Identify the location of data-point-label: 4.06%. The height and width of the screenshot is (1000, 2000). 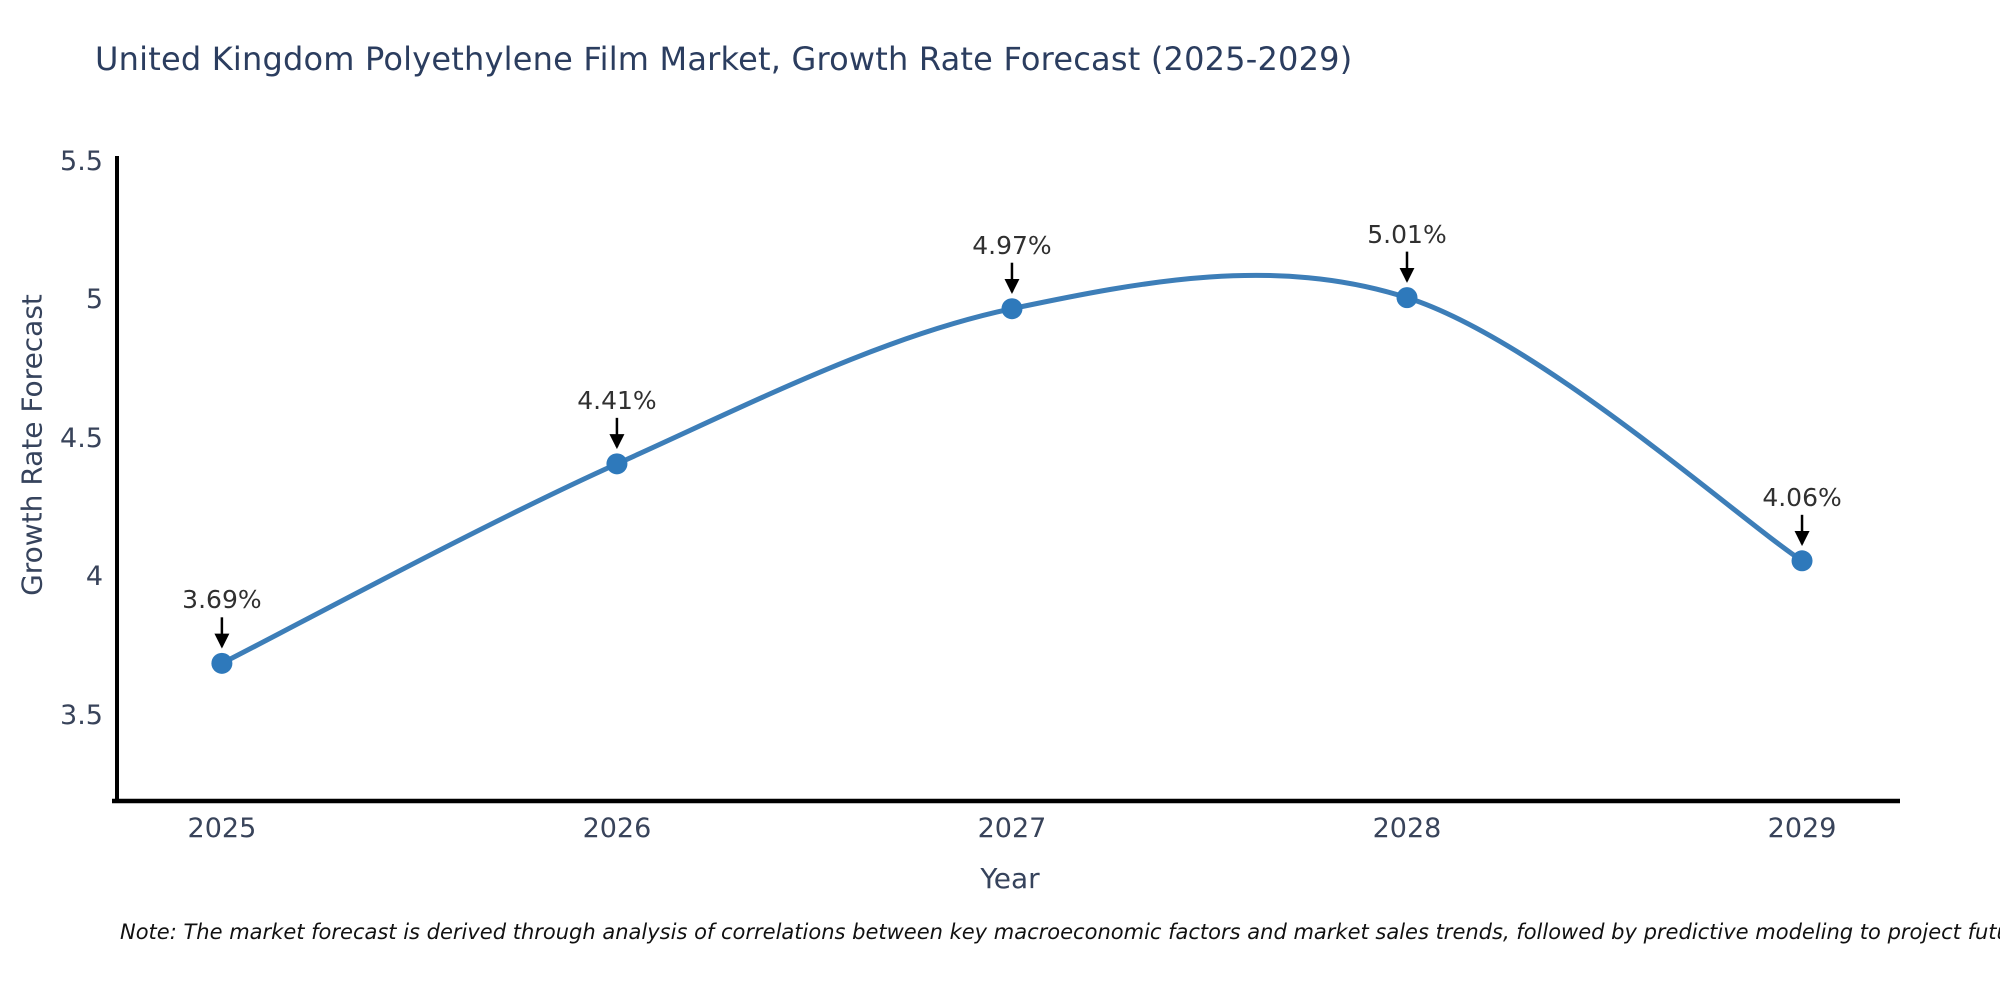
(1802, 497).